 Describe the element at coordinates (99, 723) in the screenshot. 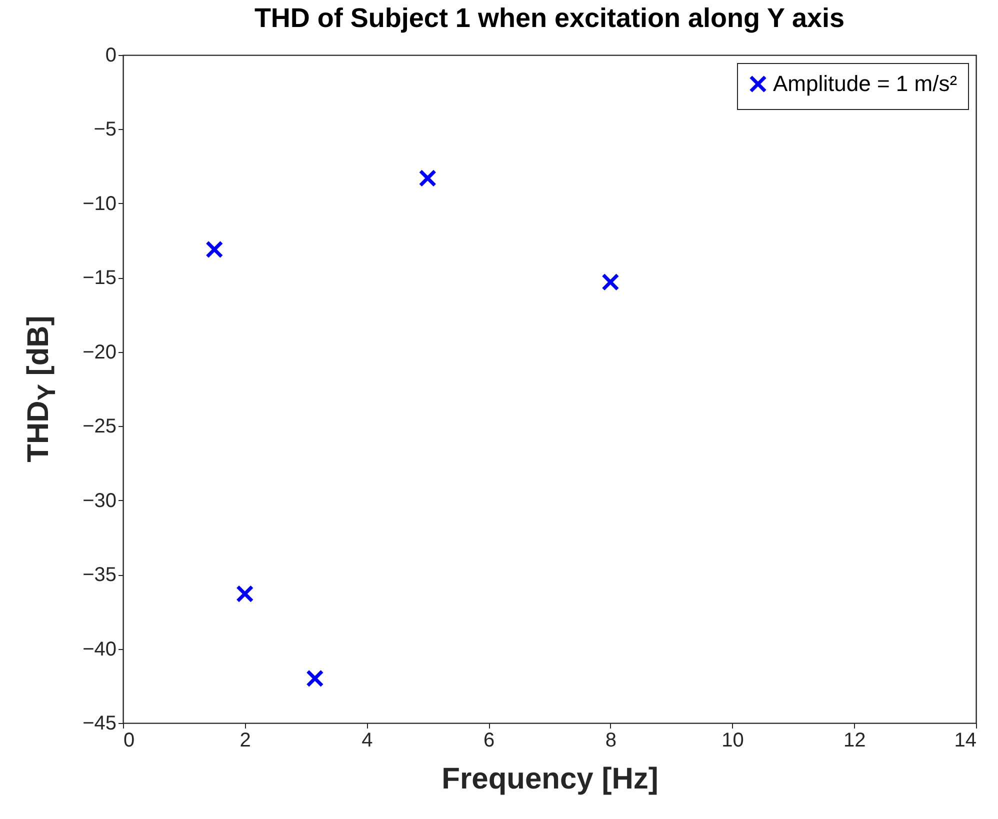

I see `y-tick-label: −45` at that location.